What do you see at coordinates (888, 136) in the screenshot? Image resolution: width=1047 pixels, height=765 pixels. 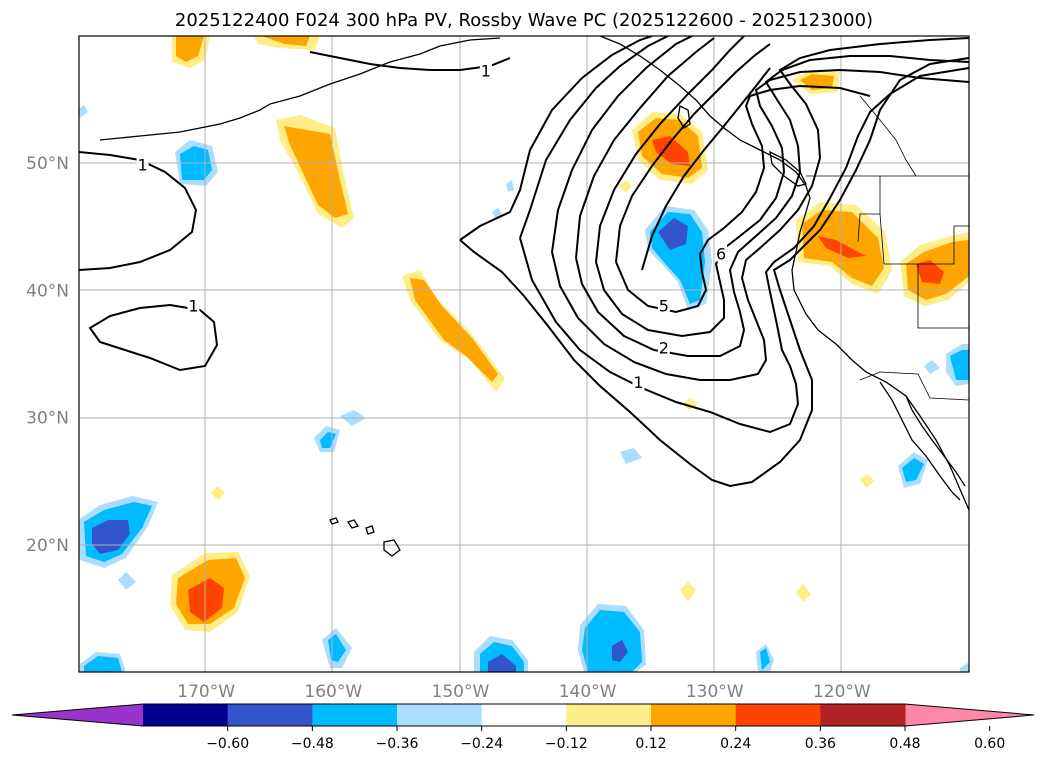 I see `border-bc-alberta` at bounding box center [888, 136].